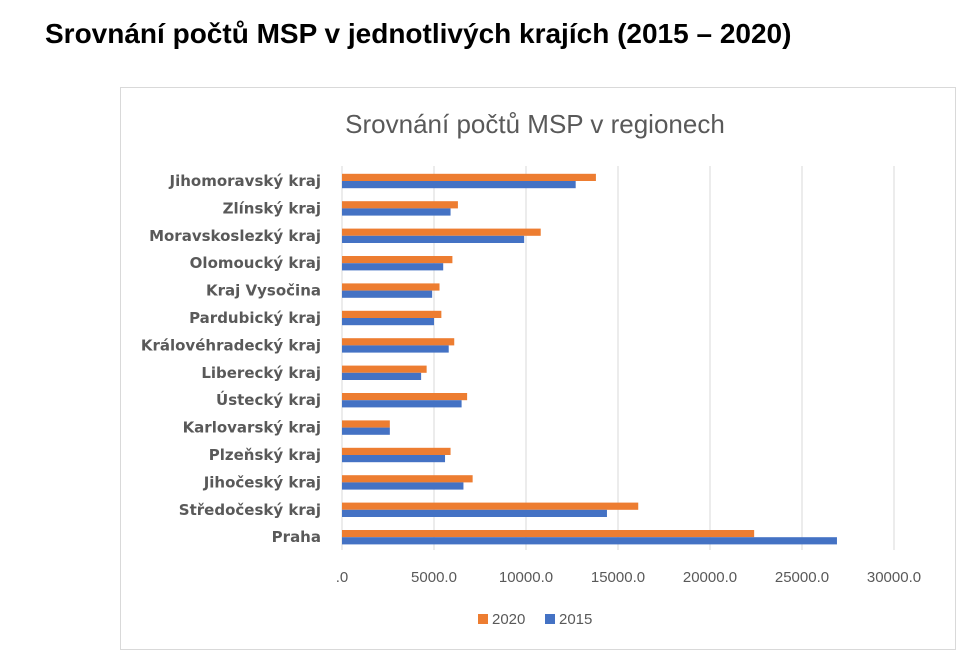  Describe the element at coordinates (535, 124) in the screenshot. I see `chart-title: Srovnání počtů MSP v regionech` at that location.